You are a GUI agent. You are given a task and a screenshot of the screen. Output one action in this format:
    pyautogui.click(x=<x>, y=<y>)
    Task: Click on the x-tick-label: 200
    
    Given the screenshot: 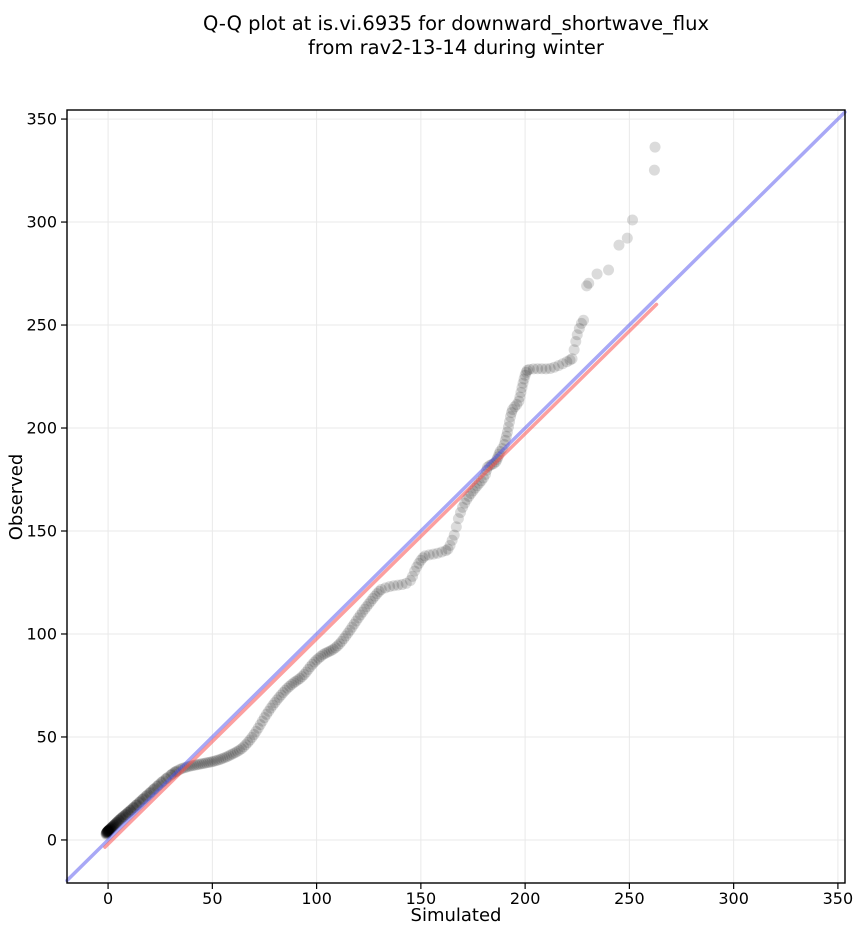 What is the action you would take?
    pyautogui.click(x=525, y=898)
    